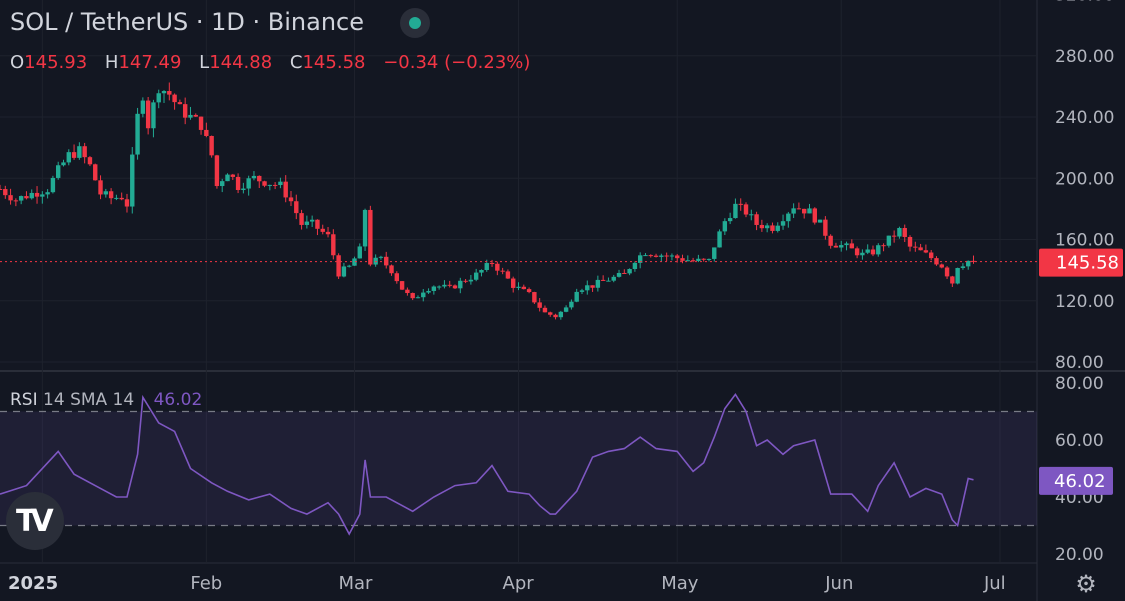 This screenshot has height=601, width=1125. Describe the element at coordinates (680, 583) in the screenshot. I see `time-tick-label: May` at that location.